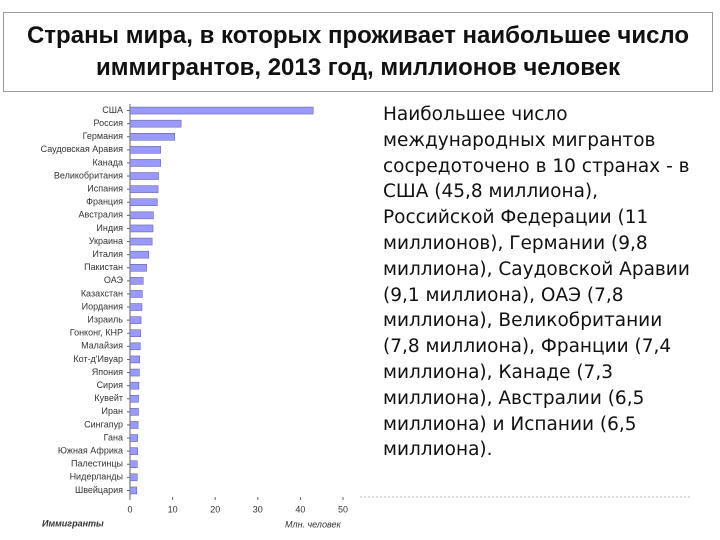 The width and height of the screenshot is (720, 540). I want to click on y-tick-label: Южная Африка, so click(90, 451).